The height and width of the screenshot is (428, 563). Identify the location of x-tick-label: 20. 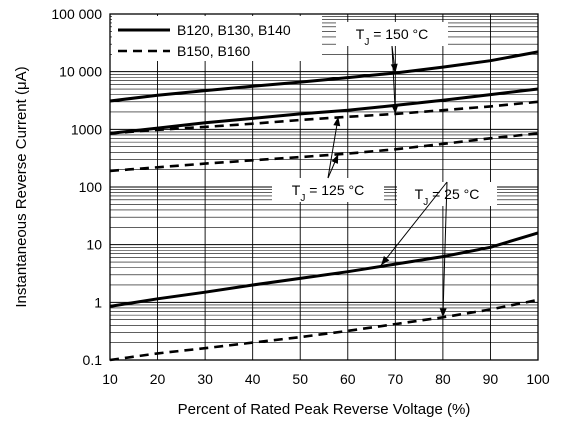
(158, 379).